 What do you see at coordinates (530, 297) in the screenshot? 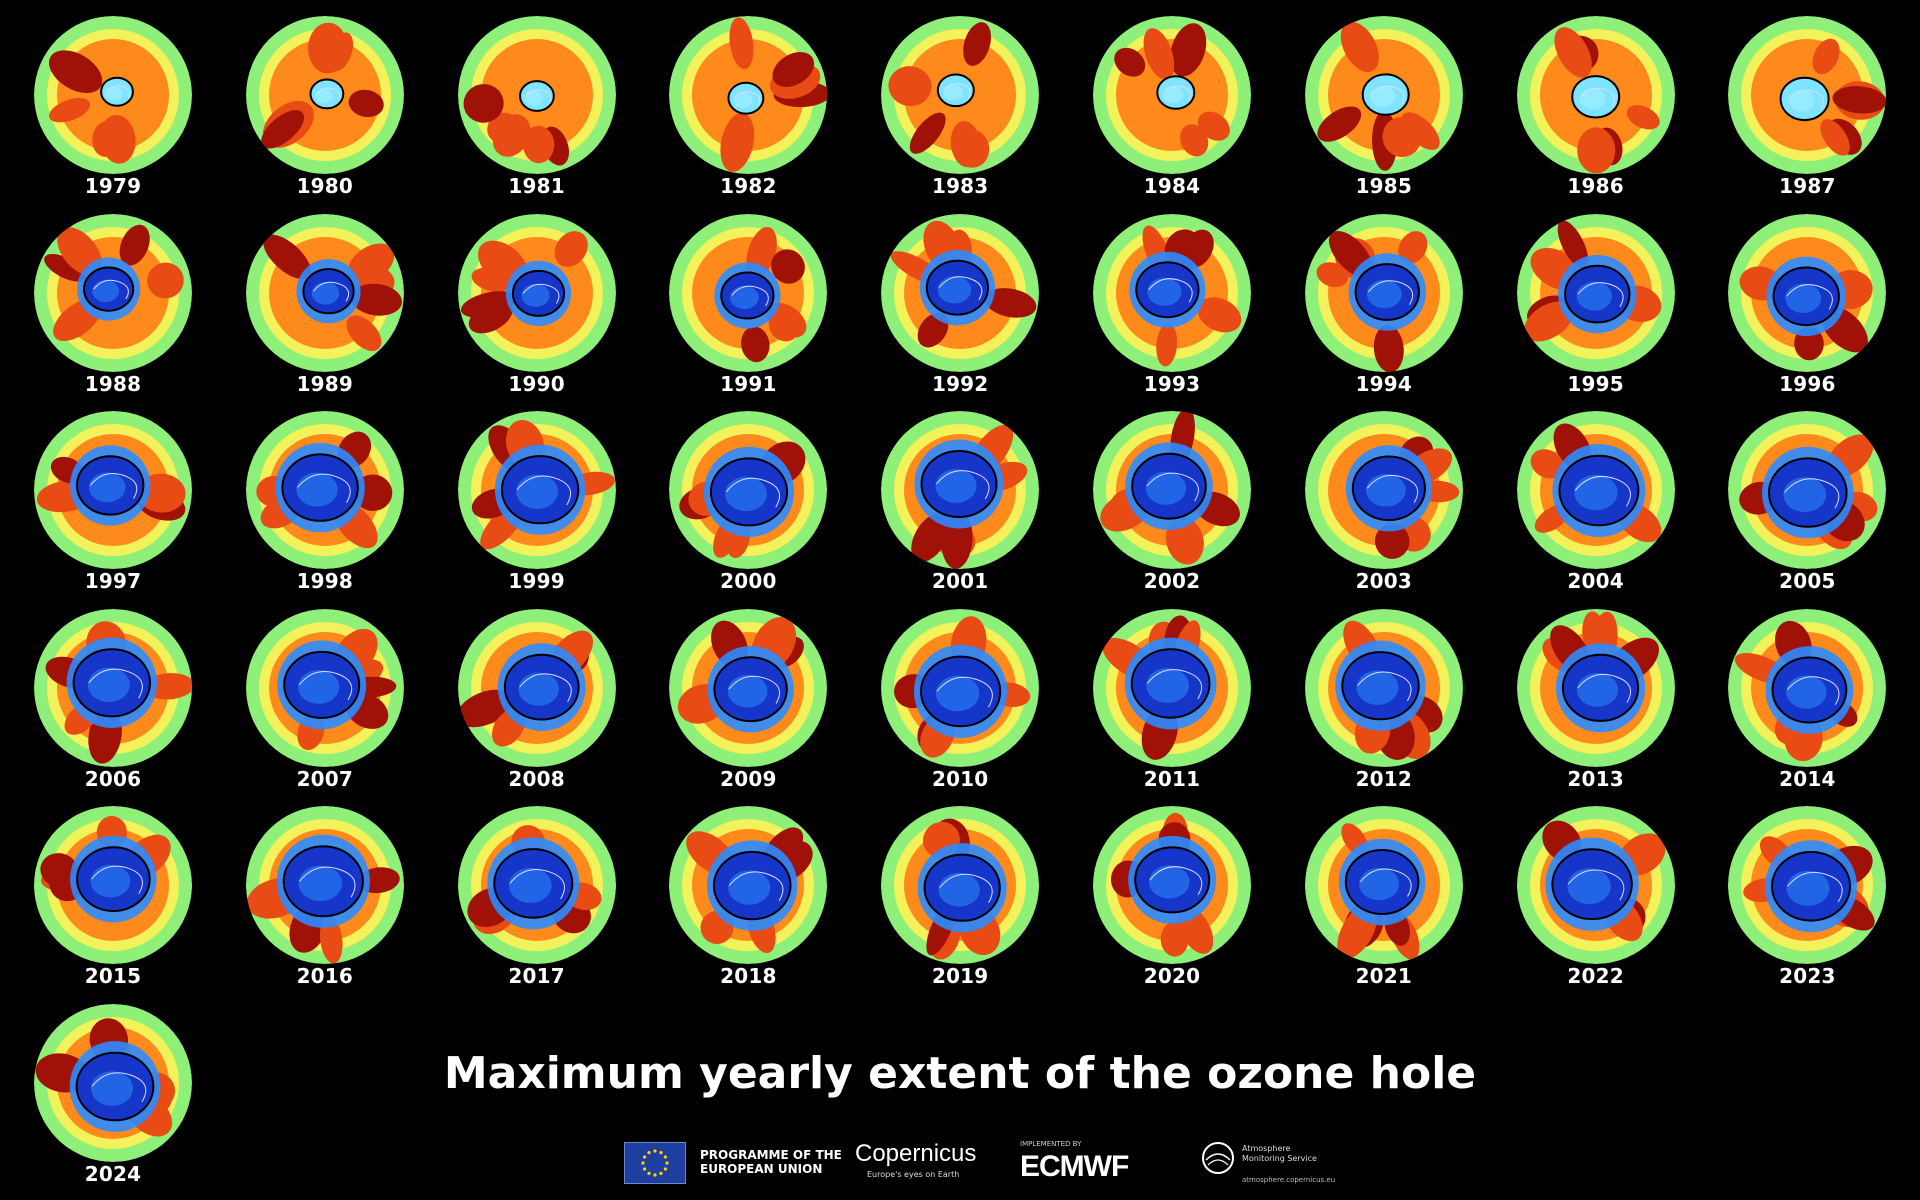
I see `ozone-map-1990: 1990` at bounding box center [530, 297].